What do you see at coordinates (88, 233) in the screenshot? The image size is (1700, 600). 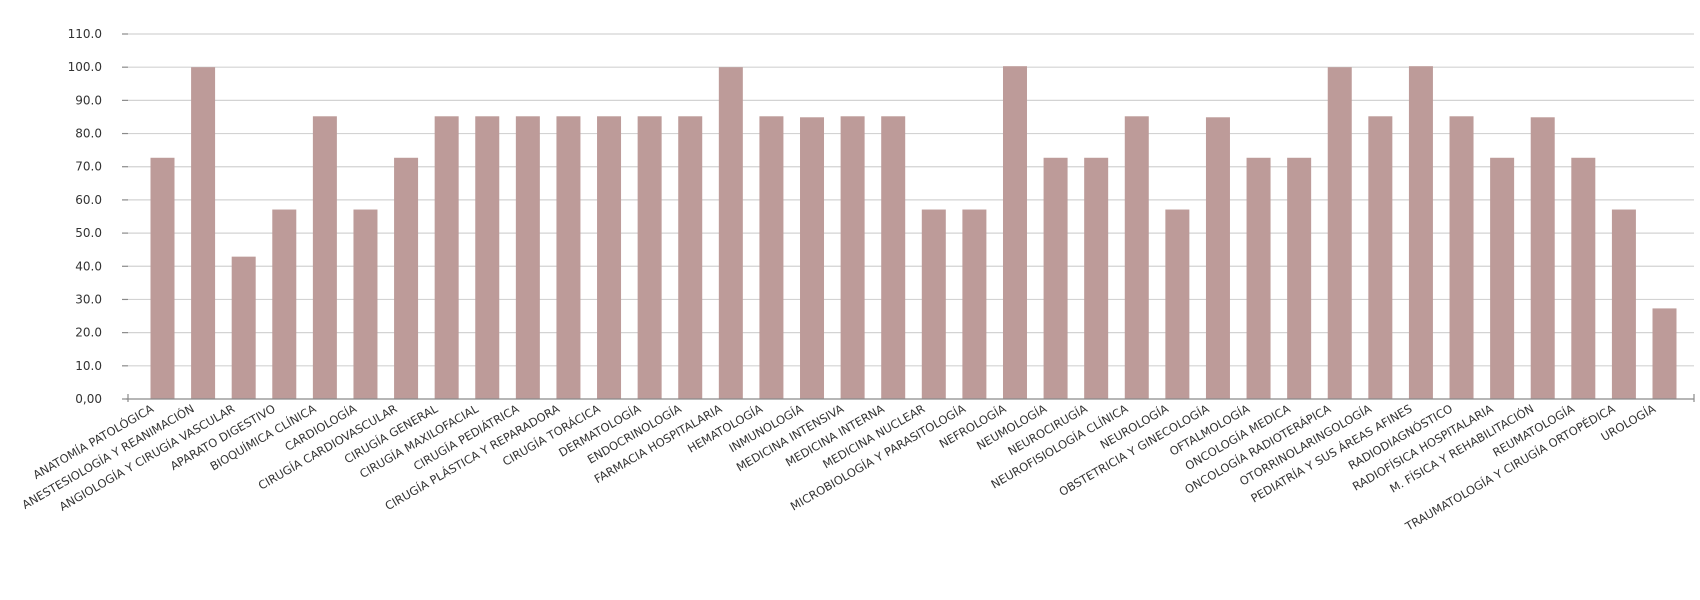 I see `y-tick-label: 50.0` at bounding box center [88, 233].